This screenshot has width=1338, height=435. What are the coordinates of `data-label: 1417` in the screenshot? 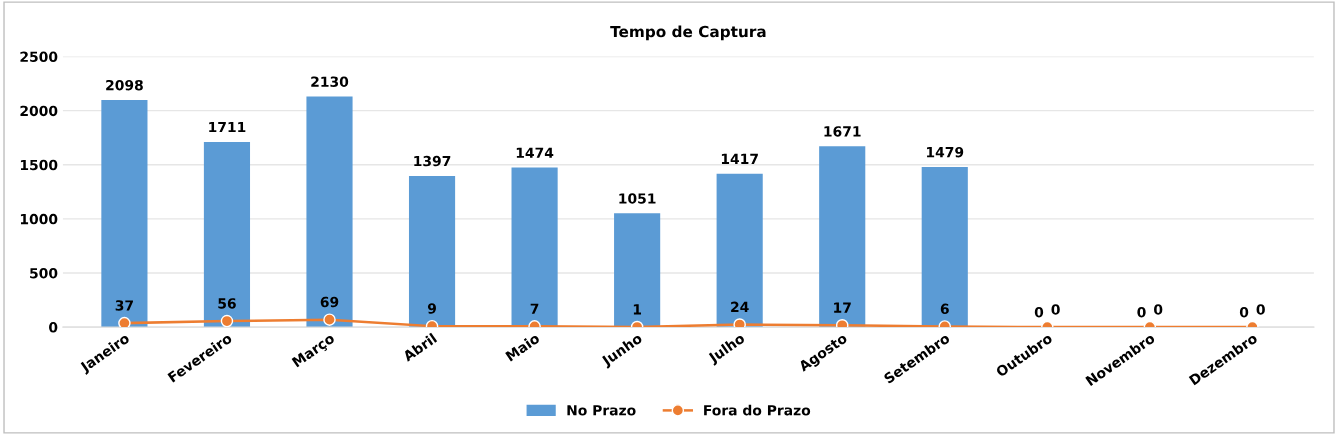 It's located at (739, 158).